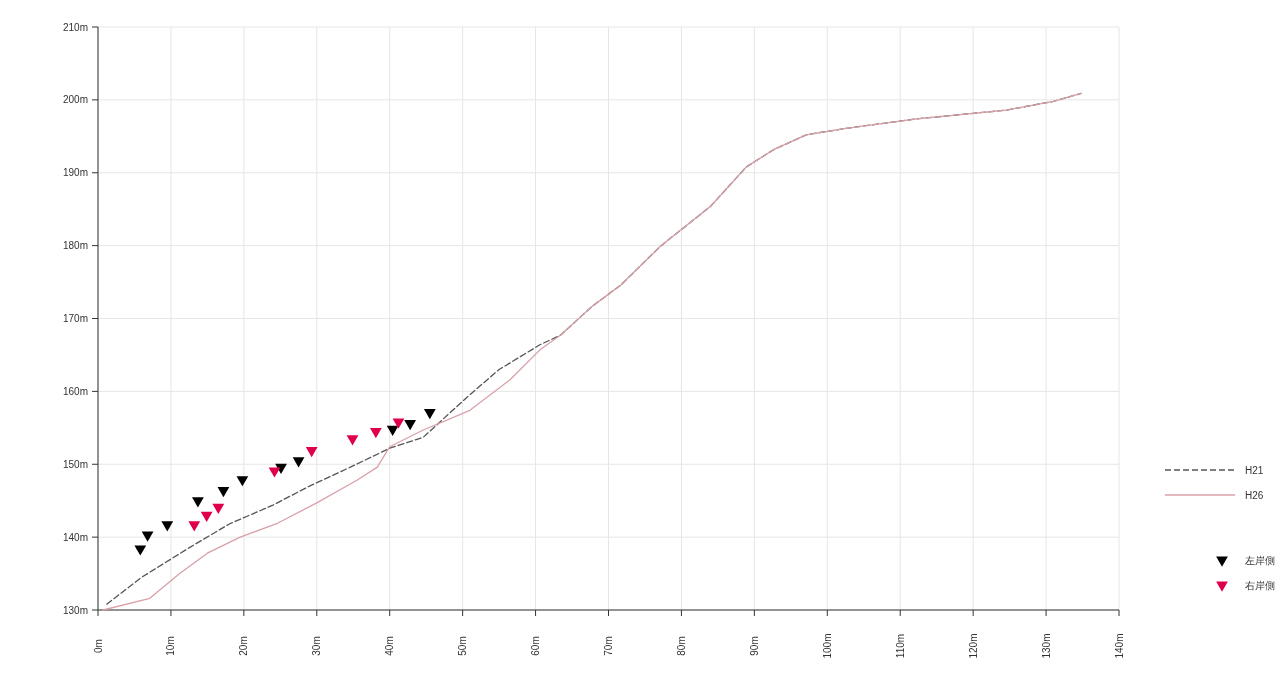  Describe the element at coordinates (75, 100) in the screenshot. I see `y-tick-label: 200m` at that location.